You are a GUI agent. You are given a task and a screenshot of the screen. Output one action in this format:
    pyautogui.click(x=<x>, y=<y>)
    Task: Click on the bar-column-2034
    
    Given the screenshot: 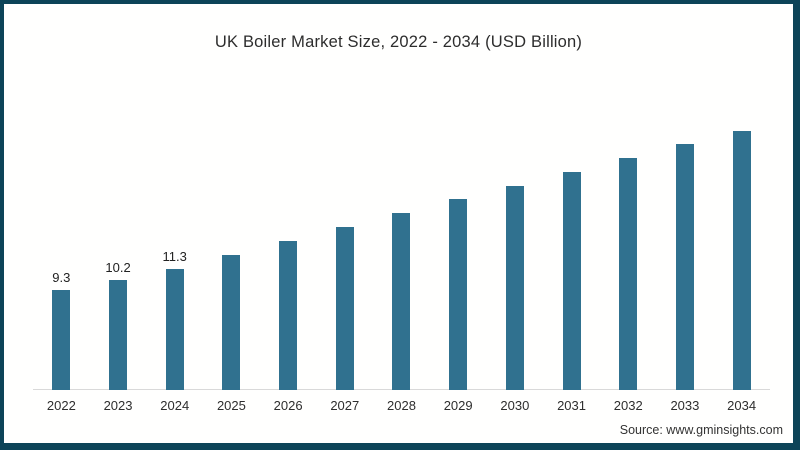 What is the action you would take?
    pyautogui.click(x=741, y=260)
    